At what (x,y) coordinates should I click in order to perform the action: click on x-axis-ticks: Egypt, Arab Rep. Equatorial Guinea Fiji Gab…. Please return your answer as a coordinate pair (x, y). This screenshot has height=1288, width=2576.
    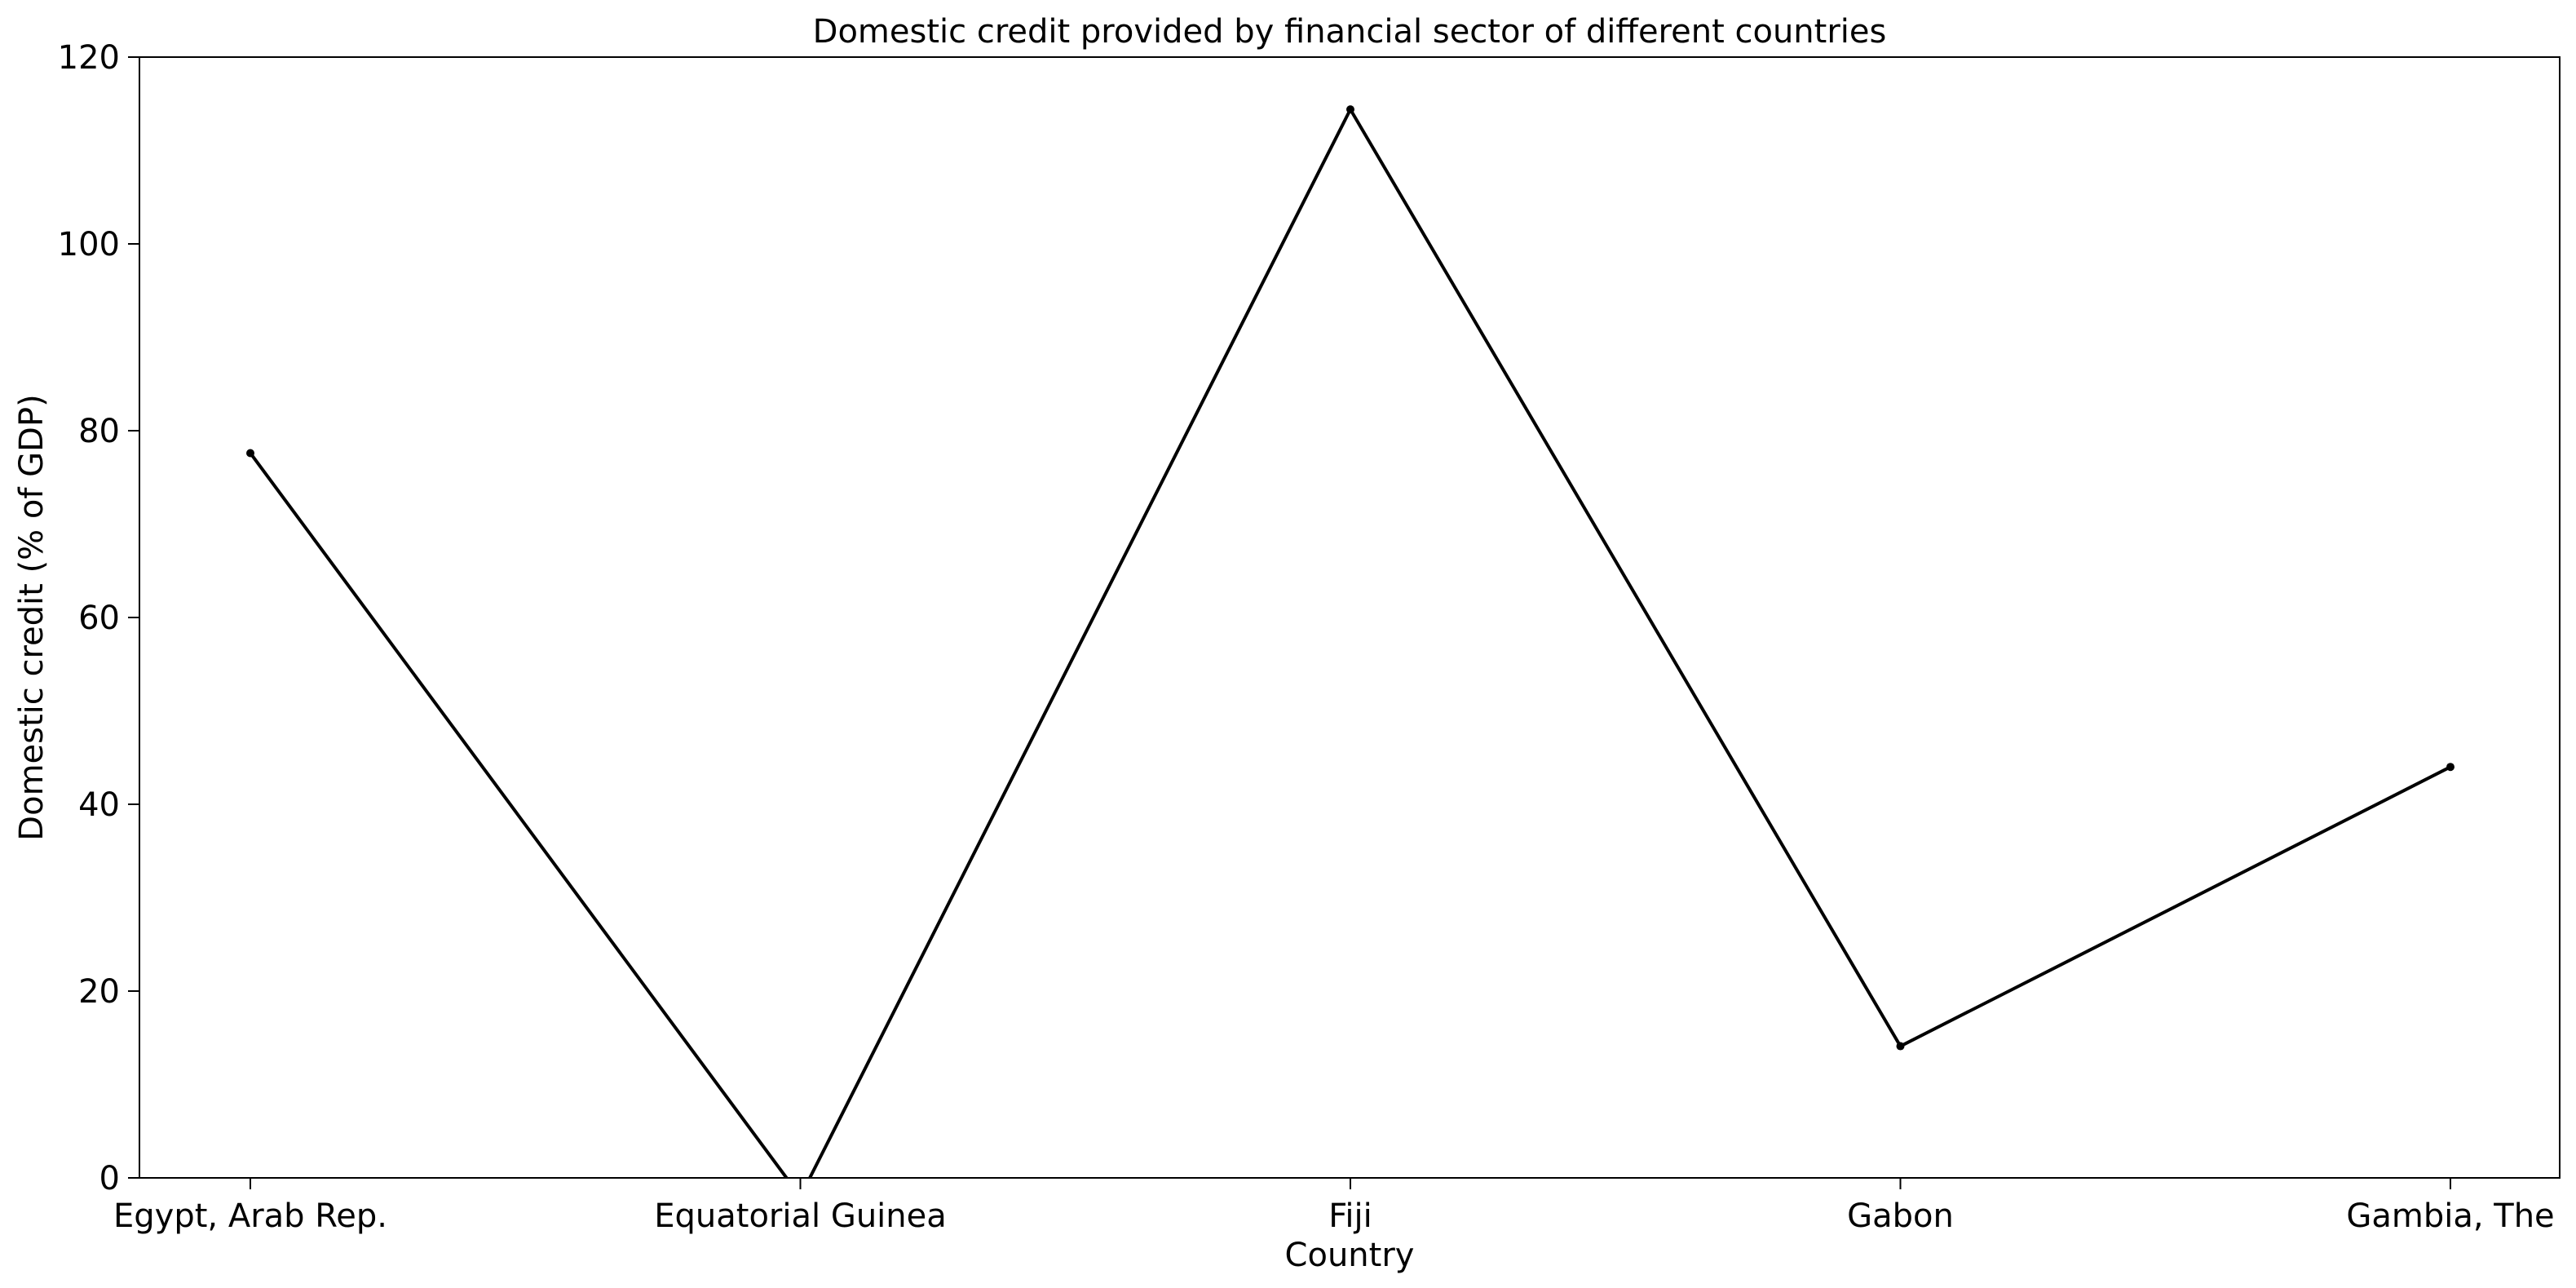
    Looking at the image, I should click on (1334, 1206).